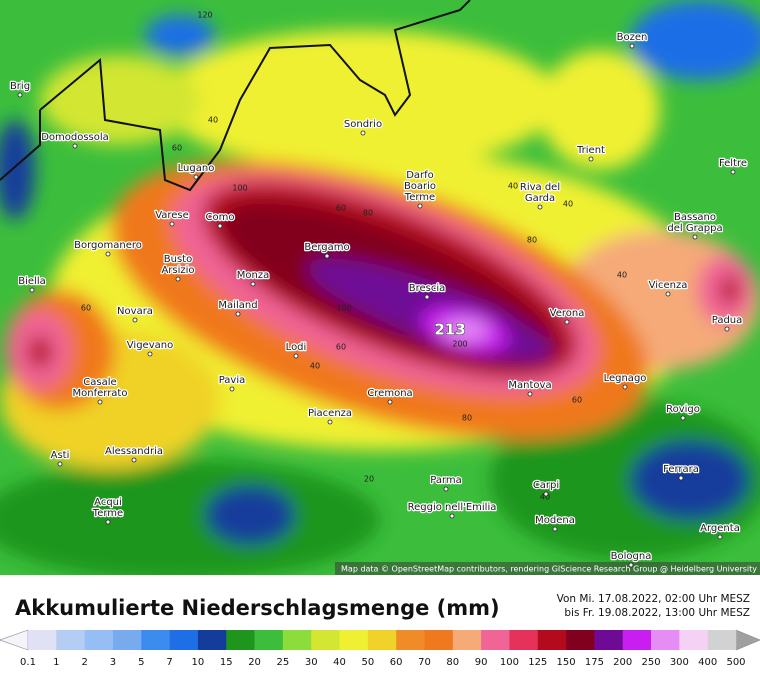 Image resolution: width=760 pixels, height=675 pixels. What do you see at coordinates (204, 15) in the screenshot?
I see `contour-label: 120` at bounding box center [204, 15].